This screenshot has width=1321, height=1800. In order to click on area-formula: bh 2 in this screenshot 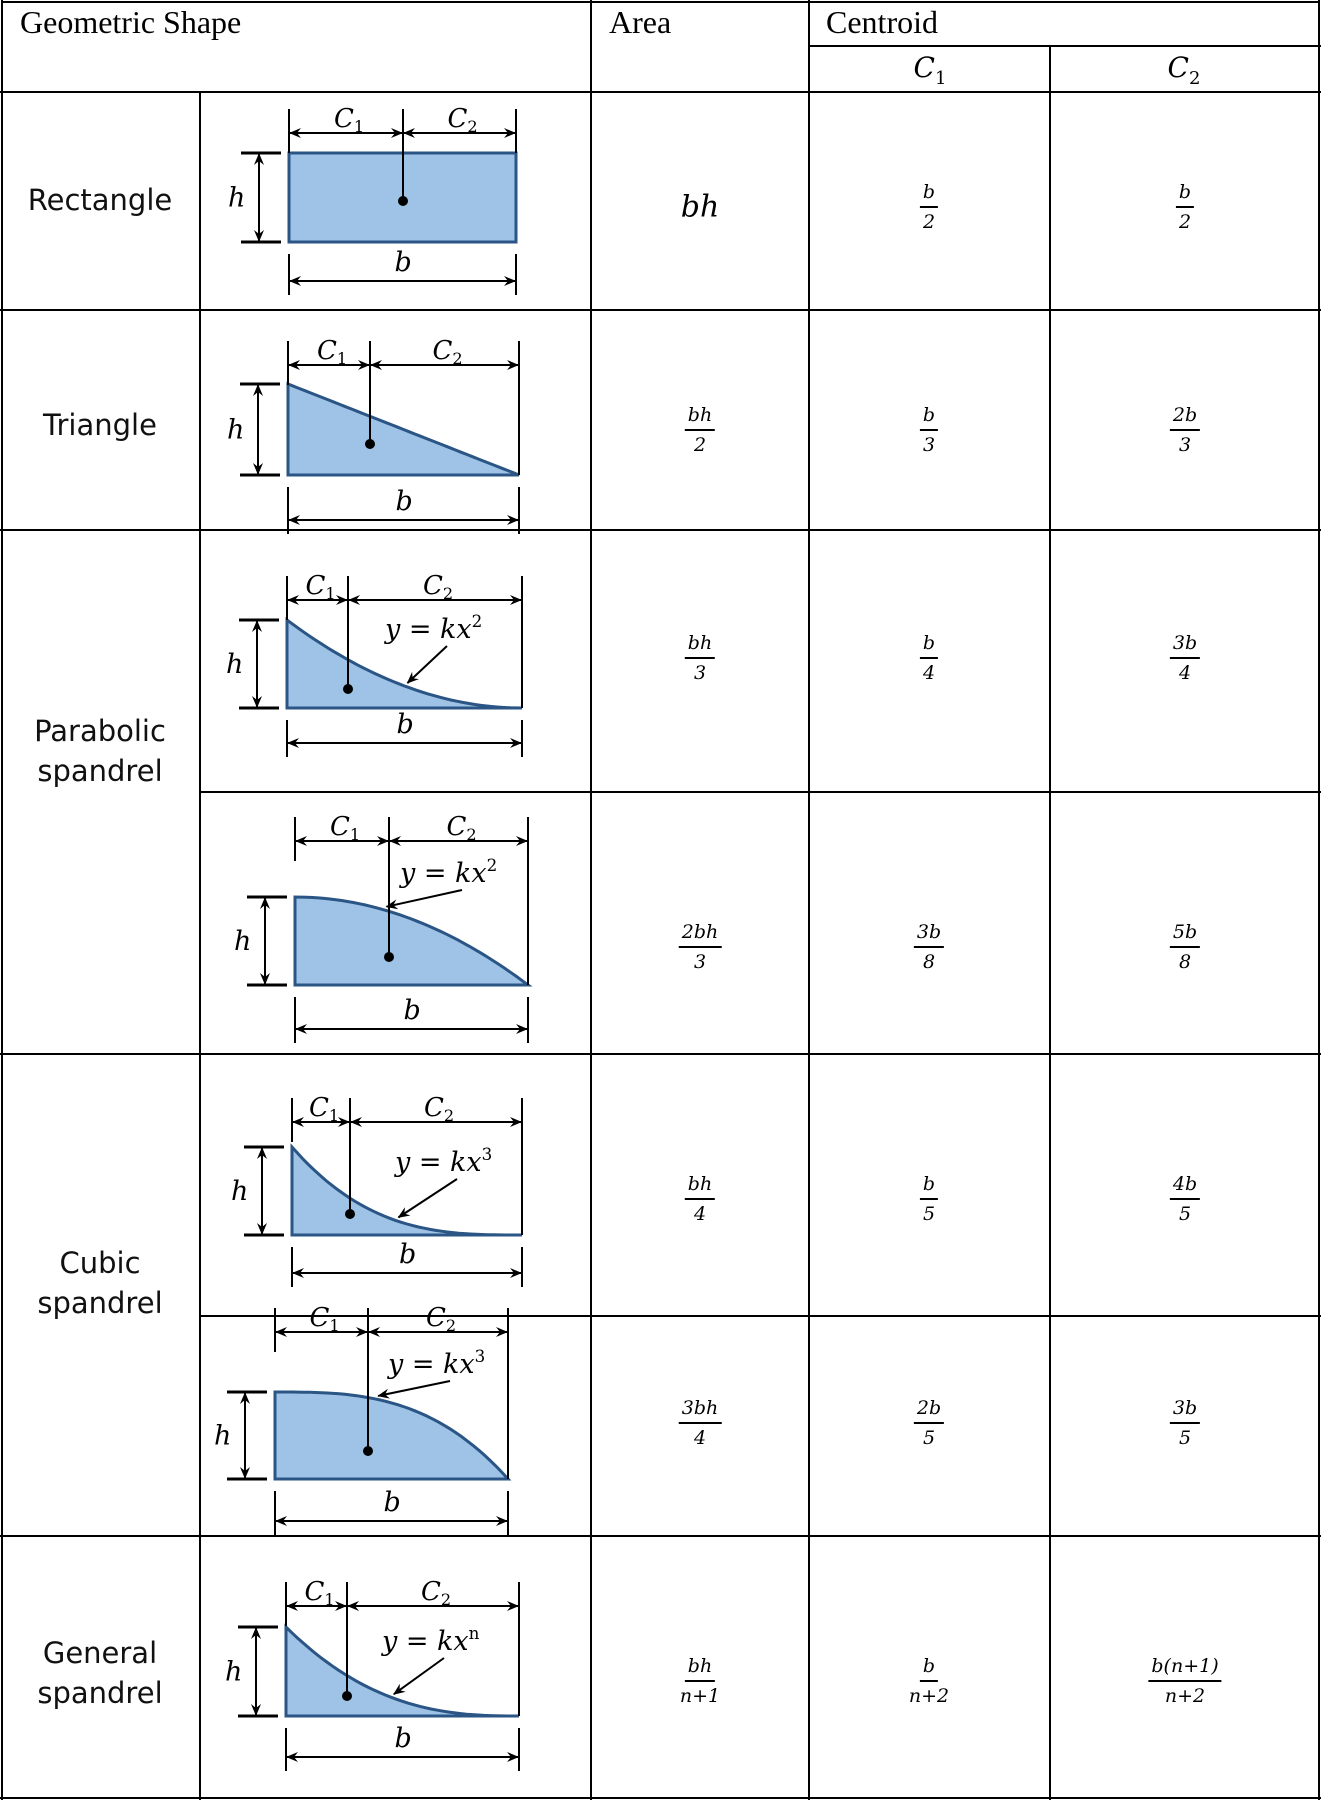, I will do `click(700, 430)`.